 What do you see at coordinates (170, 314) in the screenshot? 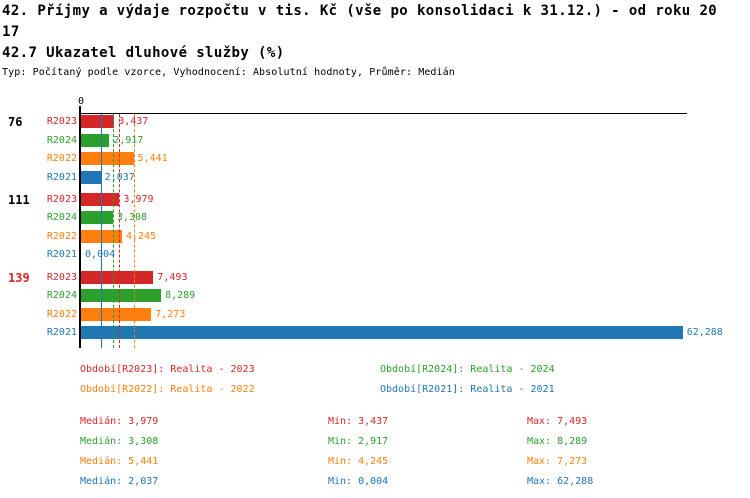
I see `bar-value-label: 7,273` at bounding box center [170, 314].